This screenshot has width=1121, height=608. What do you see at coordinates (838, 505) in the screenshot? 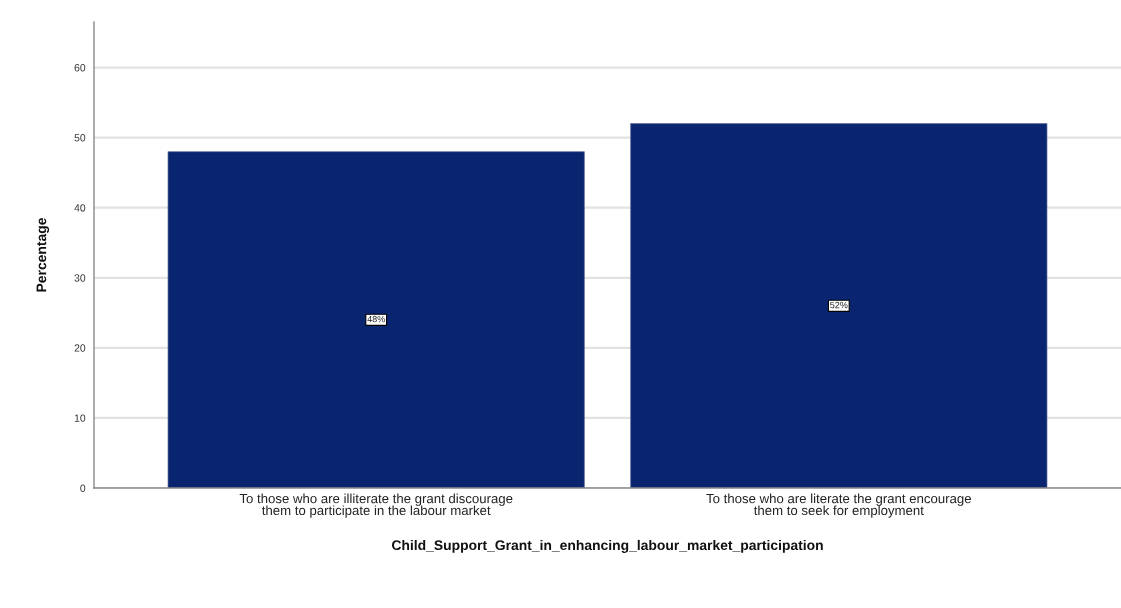
I see `x-tick-label: To those who are literate the grant encourage them to seek for employment` at bounding box center [838, 505].